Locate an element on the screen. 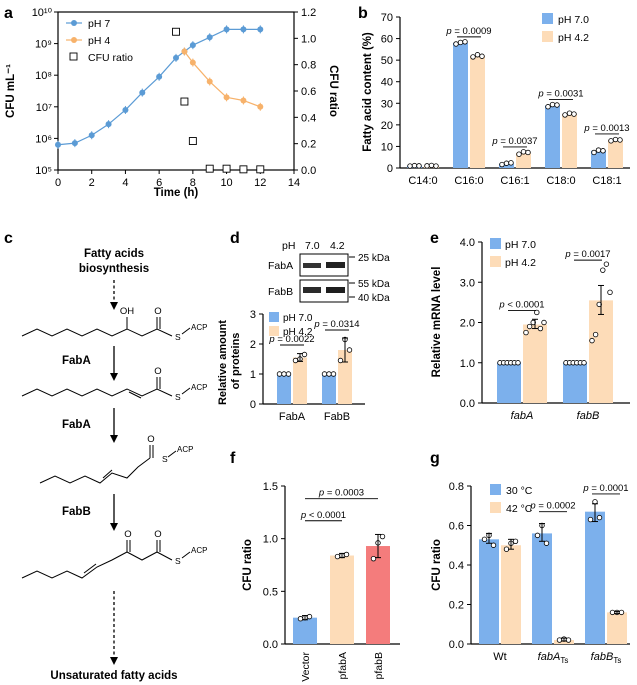  x-ticklabel-g-0: Wt is located at coordinates (499, 657).